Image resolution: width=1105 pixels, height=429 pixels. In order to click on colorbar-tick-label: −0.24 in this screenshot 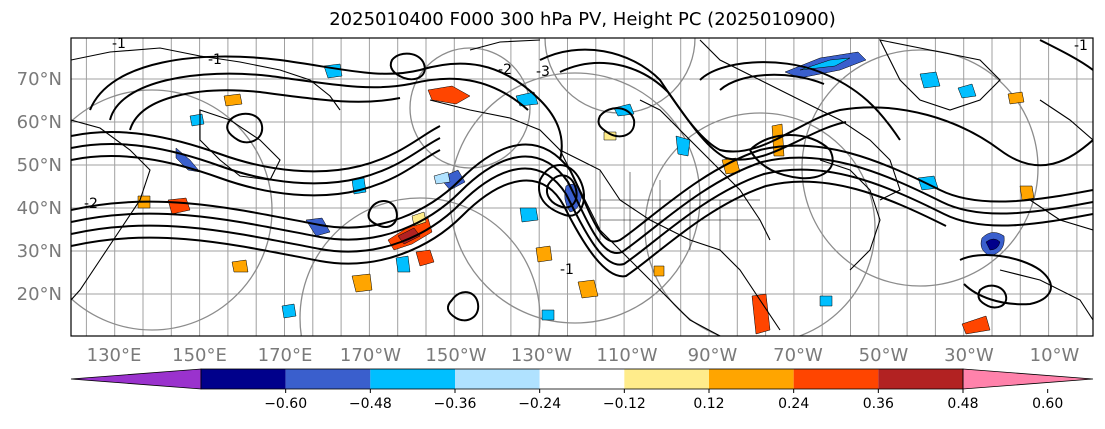, I will do `click(539, 404)`.